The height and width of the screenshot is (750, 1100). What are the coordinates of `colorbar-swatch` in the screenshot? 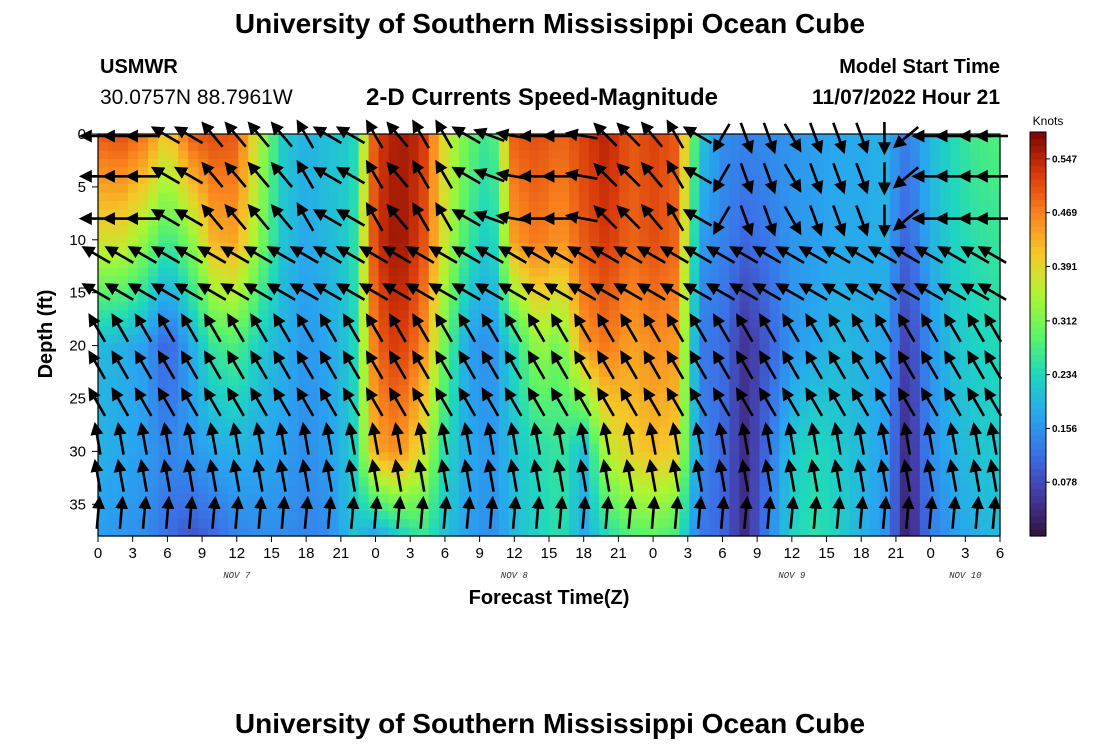 It's located at (1038, 203).